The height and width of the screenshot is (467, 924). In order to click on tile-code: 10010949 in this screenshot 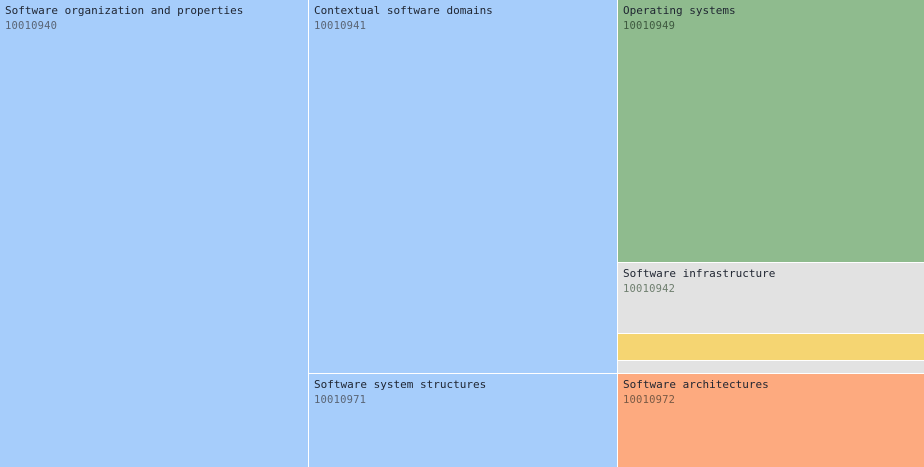, I will do `click(649, 26)`.